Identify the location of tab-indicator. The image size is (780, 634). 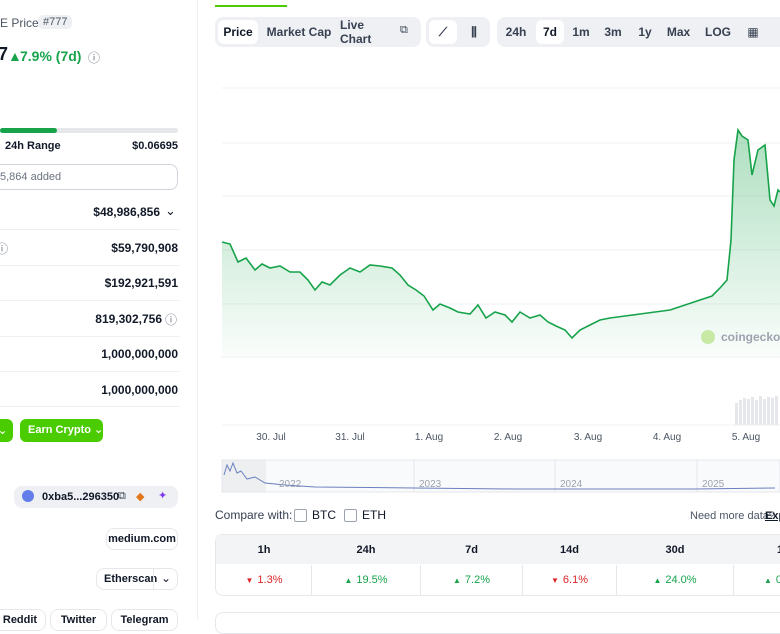
(251, 6).